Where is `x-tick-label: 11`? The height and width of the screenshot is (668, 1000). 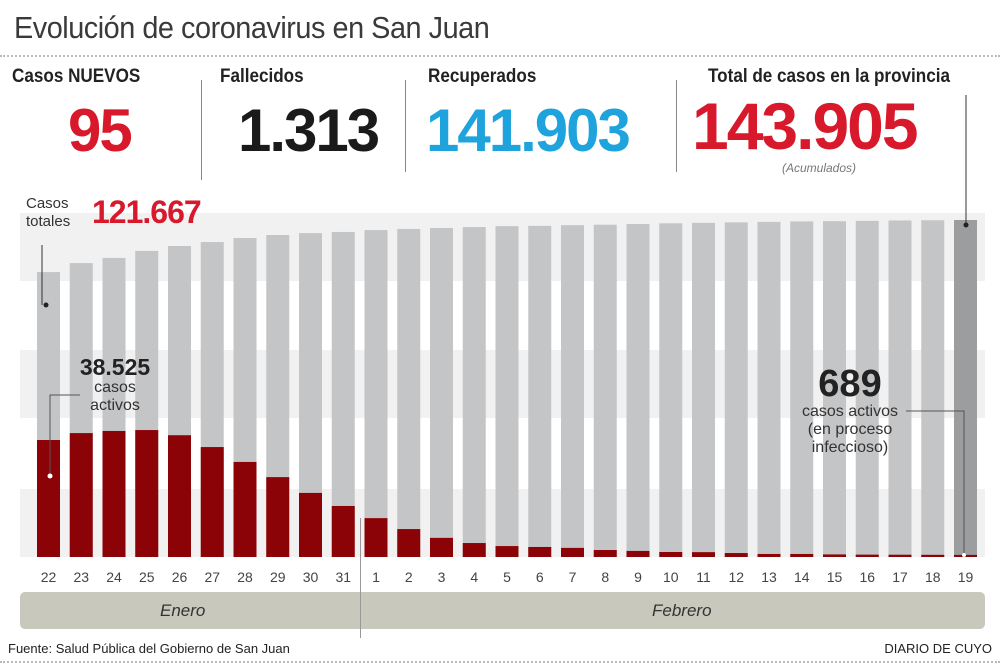
x-tick-label: 11 is located at coordinates (703, 577).